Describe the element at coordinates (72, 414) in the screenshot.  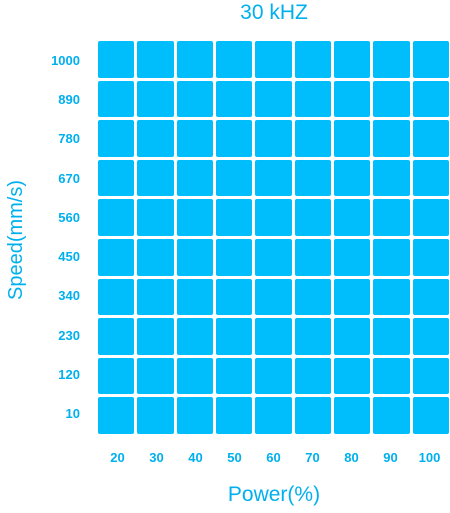
I see `y-tick-label: 10` at that location.